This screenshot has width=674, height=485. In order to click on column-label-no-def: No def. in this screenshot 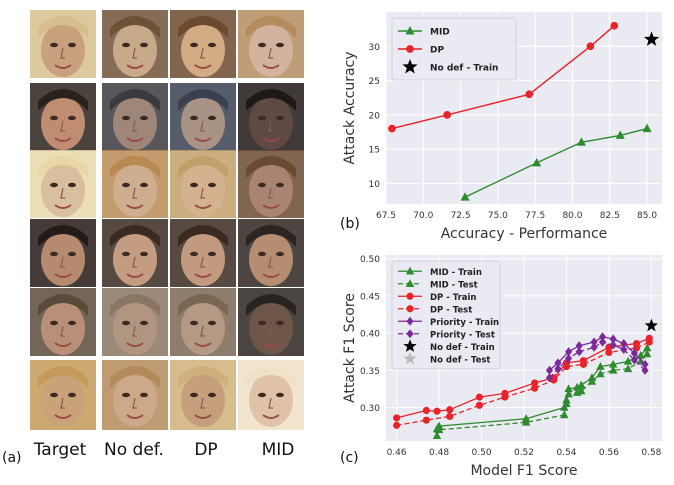, I will do `click(134, 450)`.